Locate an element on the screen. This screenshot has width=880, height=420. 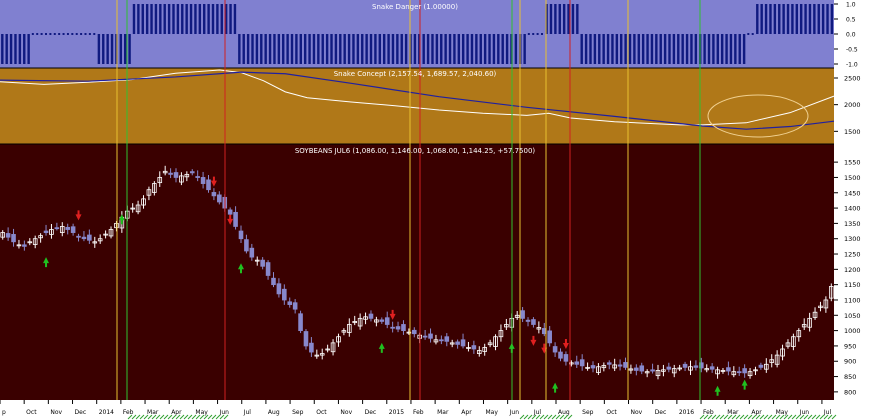
right-axis-background is located at coordinates (857, 210).